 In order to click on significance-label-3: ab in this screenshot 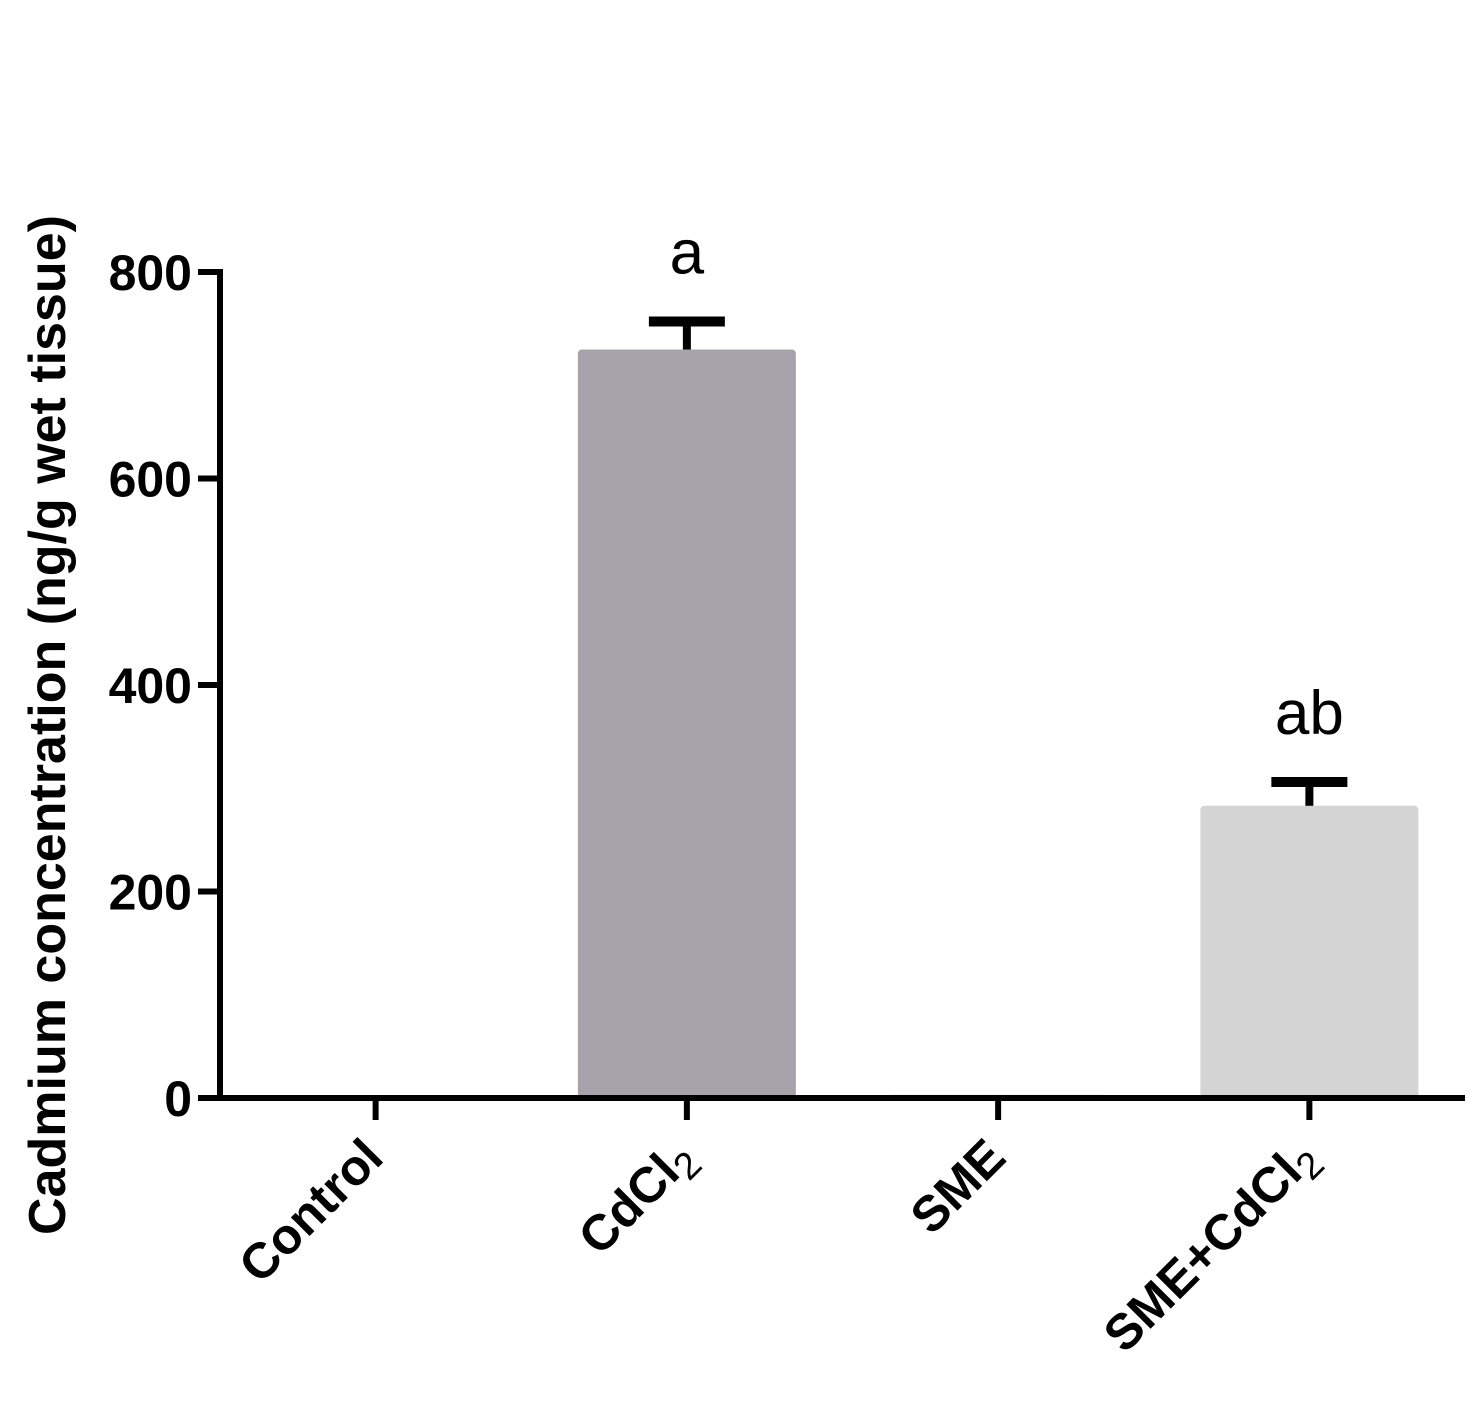, I will do `click(1309, 713)`.